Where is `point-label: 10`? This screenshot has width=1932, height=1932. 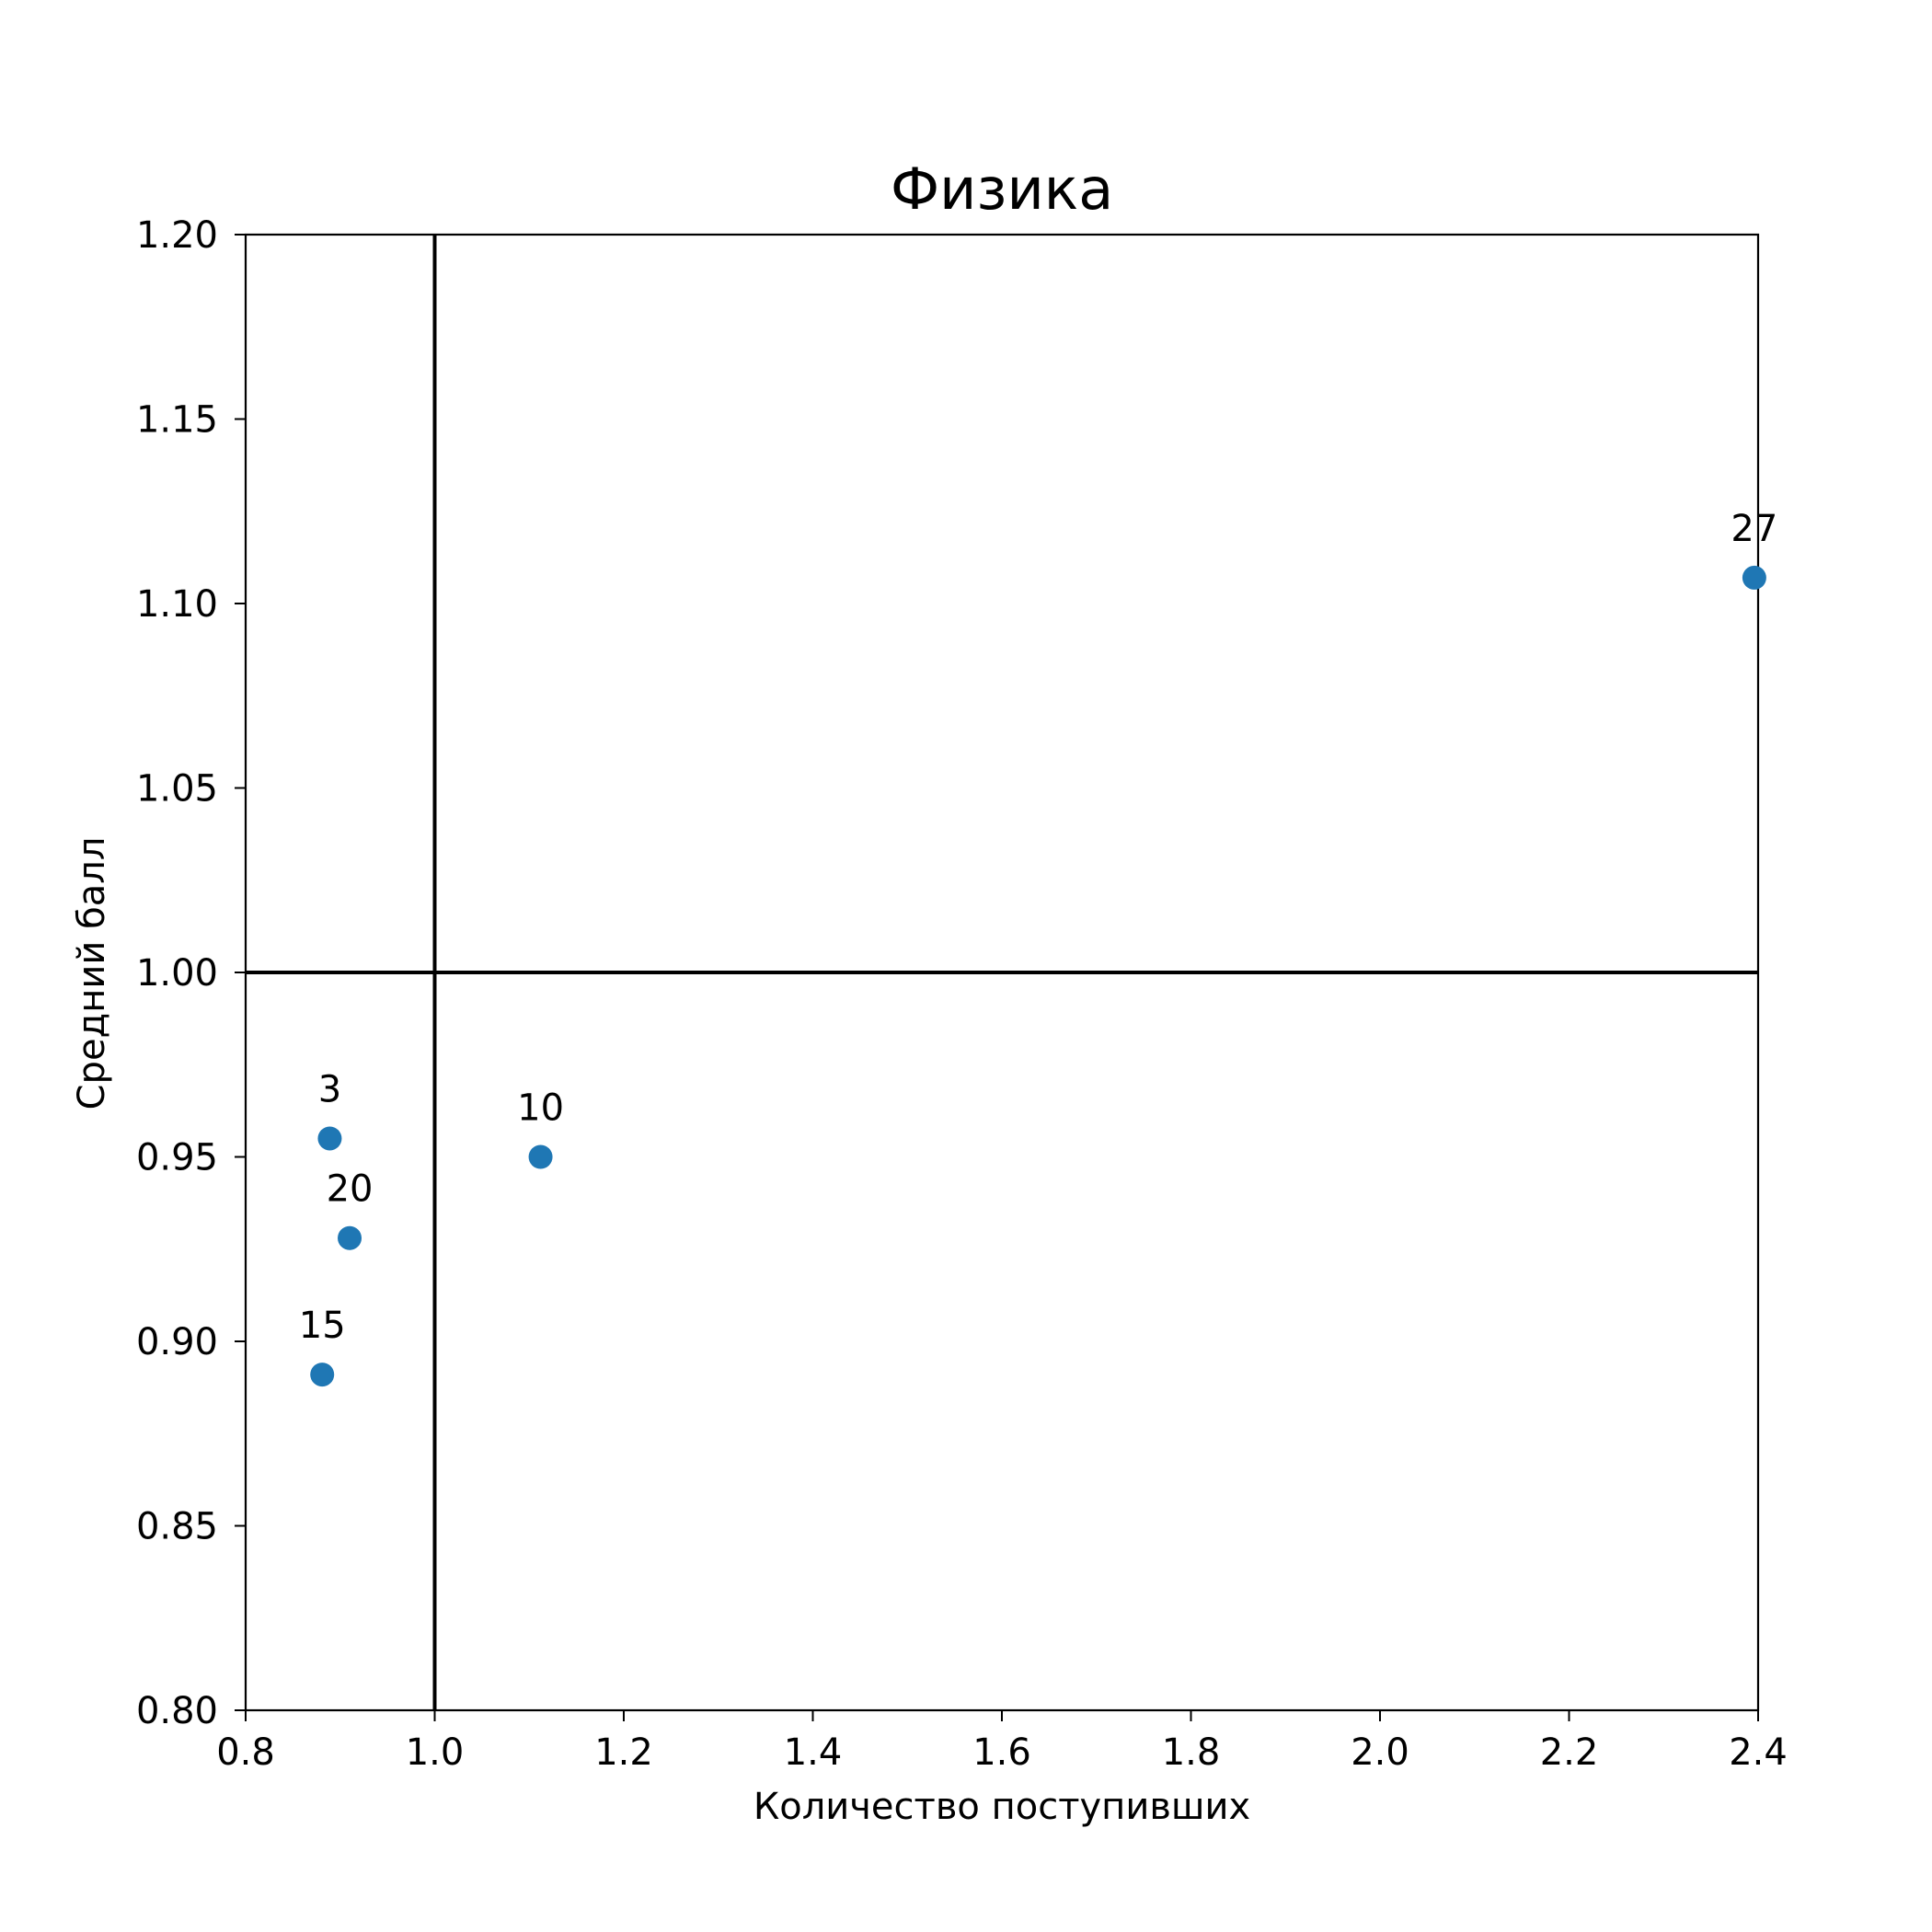
point-label: 10 is located at coordinates (540, 1108).